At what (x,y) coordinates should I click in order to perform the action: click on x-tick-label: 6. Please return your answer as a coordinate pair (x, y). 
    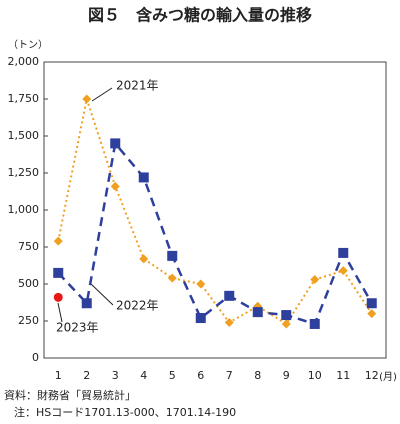
    Looking at the image, I should click on (200, 375).